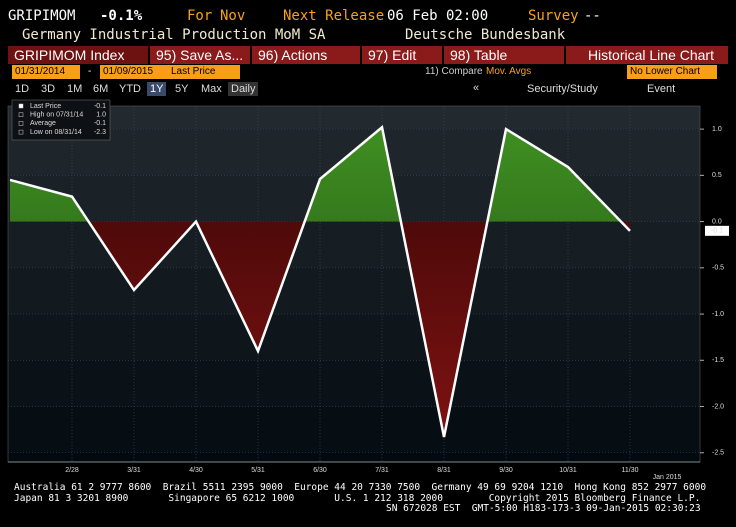  What do you see at coordinates (320, 470) in the screenshot?
I see `x-tick-label: 6/30` at bounding box center [320, 470].